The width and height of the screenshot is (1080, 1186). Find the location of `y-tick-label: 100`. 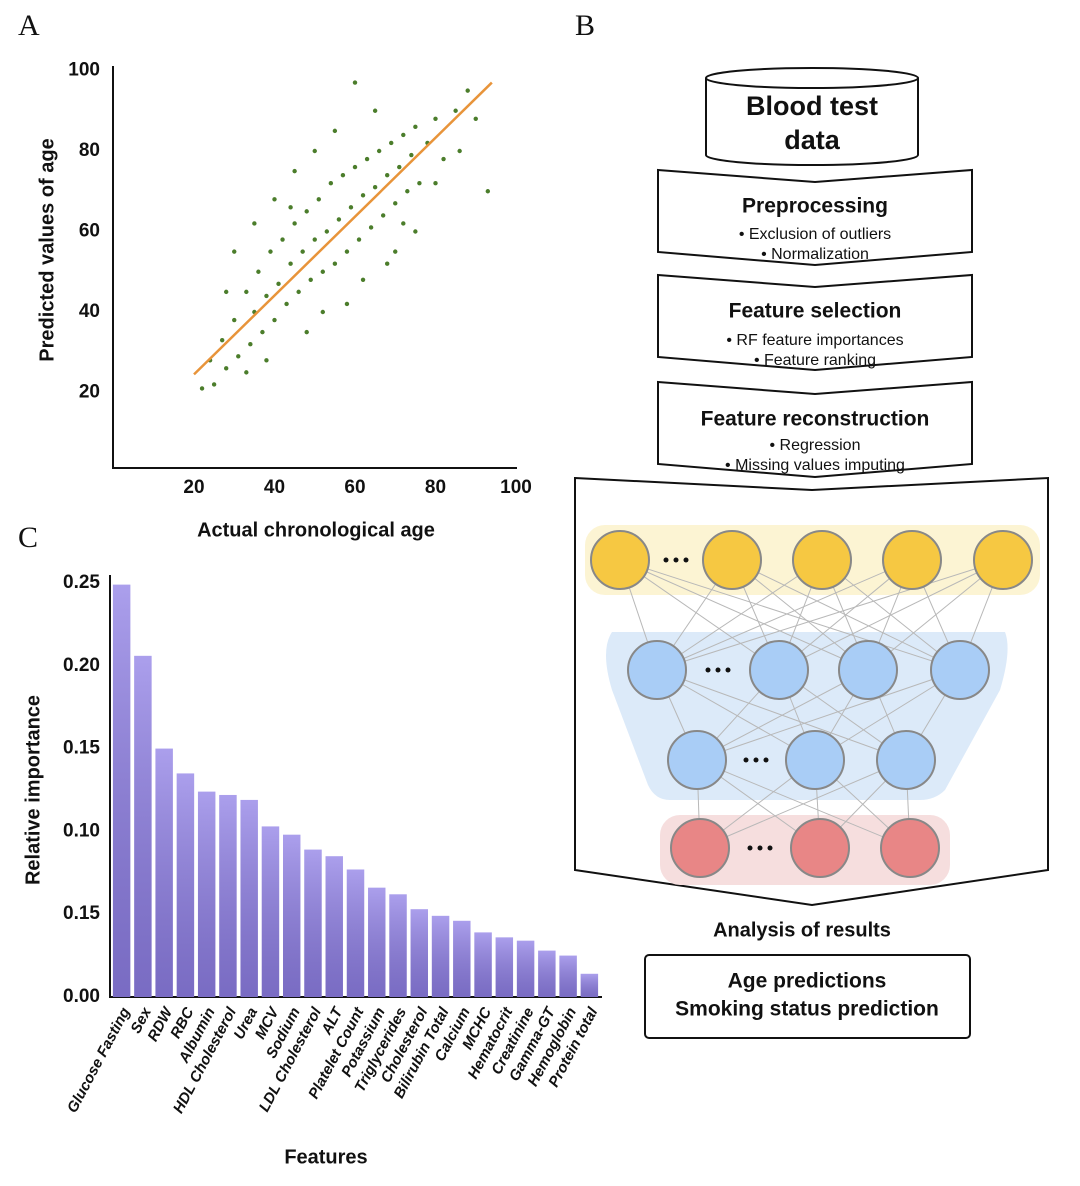

y-tick-label: 100 is located at coordinates (84, 70).